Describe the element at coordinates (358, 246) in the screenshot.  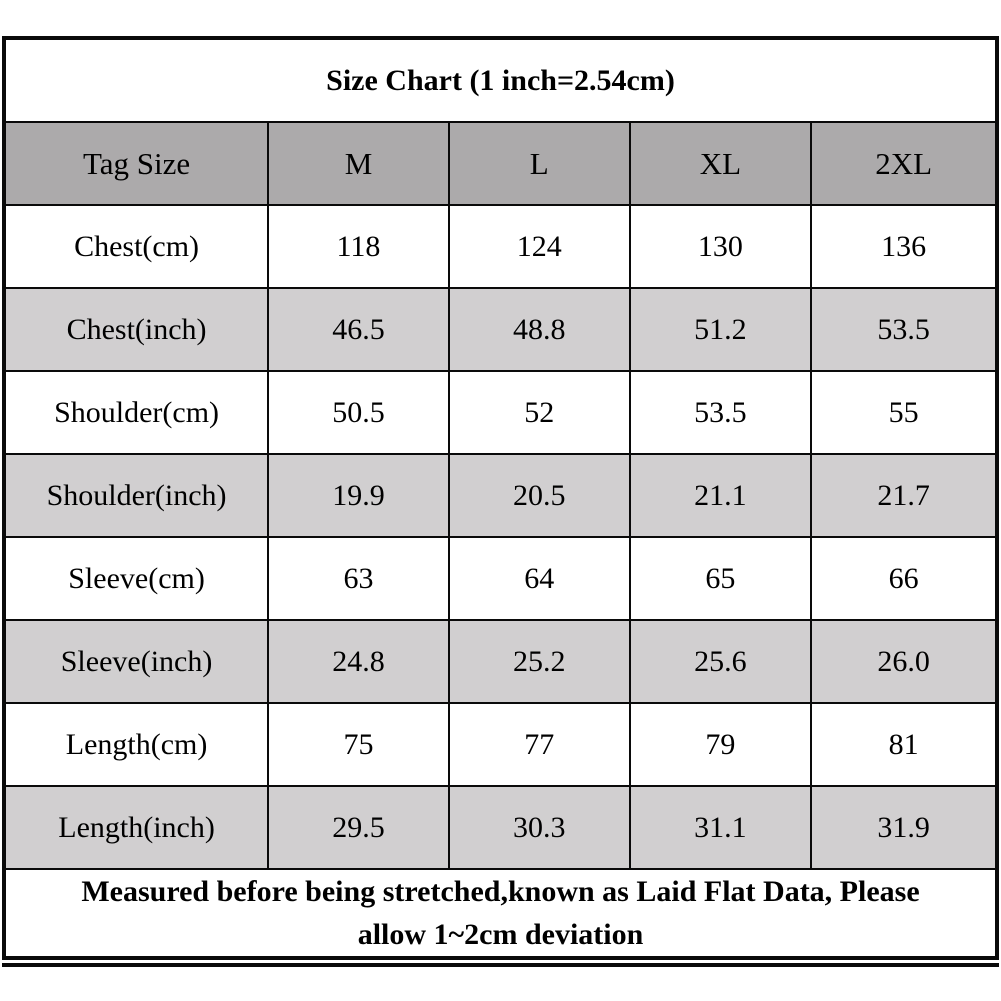
I see `cell-value: 118` at that location.